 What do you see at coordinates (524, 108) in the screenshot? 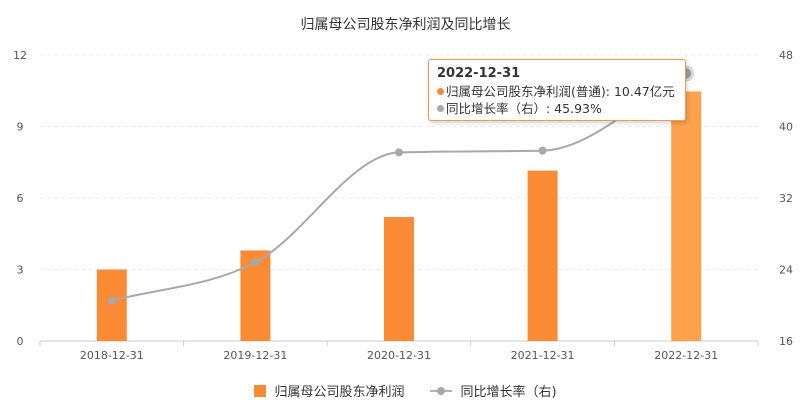
I see `tooltip-line-text: 同比增长率（右）: 45.93%` at bounding box center [524, 108].